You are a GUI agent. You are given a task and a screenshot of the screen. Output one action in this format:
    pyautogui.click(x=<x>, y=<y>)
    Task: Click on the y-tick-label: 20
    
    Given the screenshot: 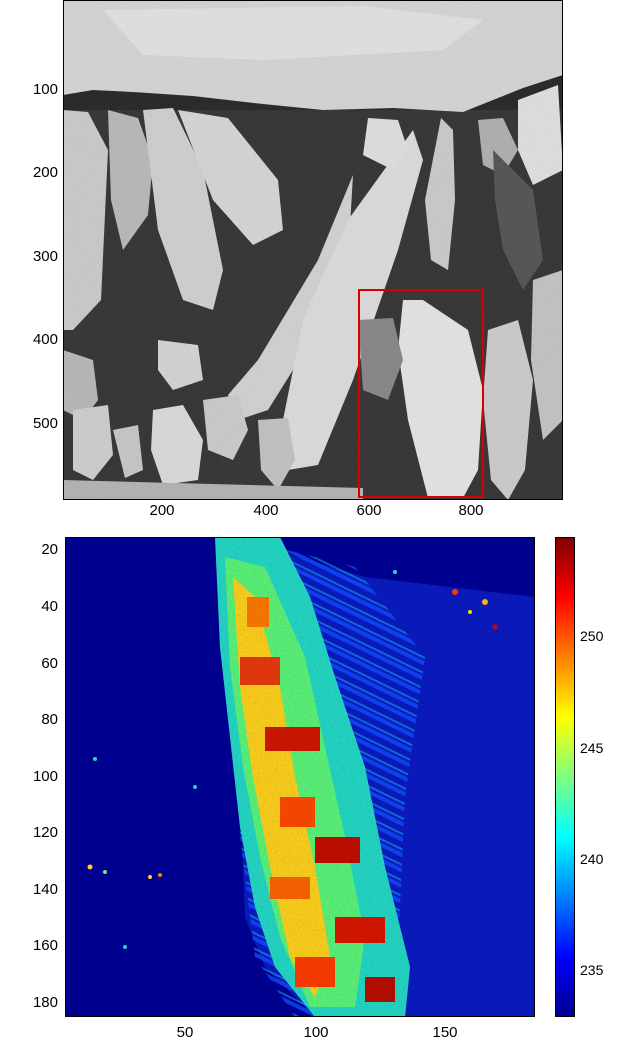 What is the action you would take?
    pyautogui.click(x=49, y=549)
    